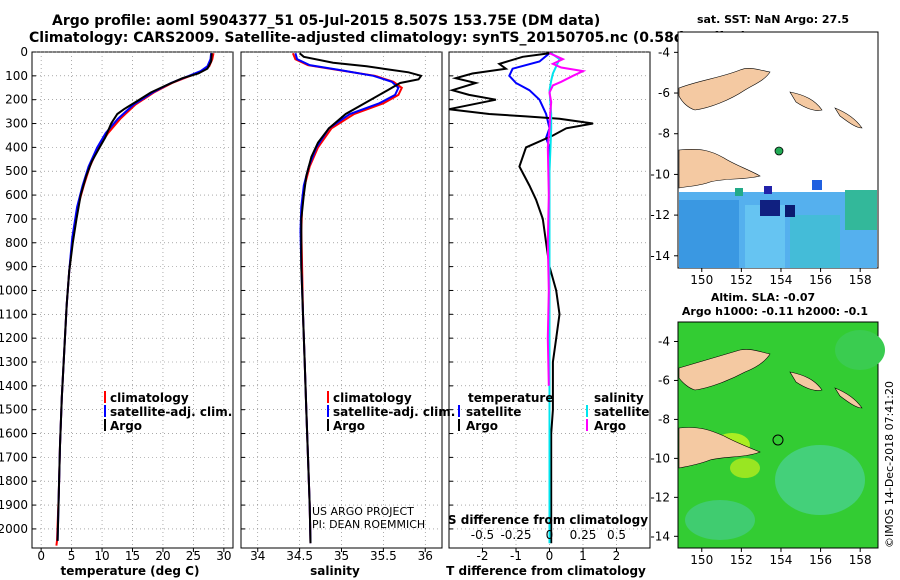  I want to click on depth-tick-label: 1300, so click(14, 362).